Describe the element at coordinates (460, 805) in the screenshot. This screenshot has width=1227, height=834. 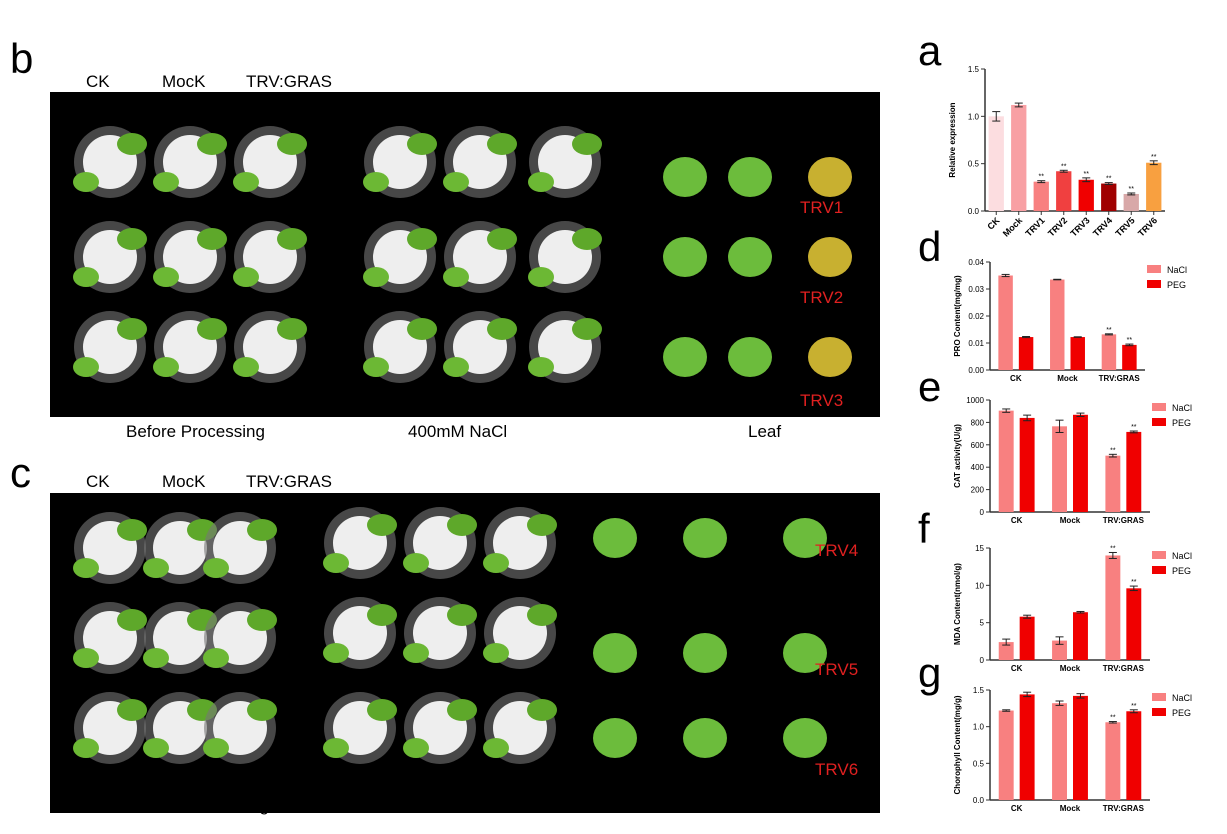
I see `caption-mannitol: 350mM D-Mannitol` at that location.